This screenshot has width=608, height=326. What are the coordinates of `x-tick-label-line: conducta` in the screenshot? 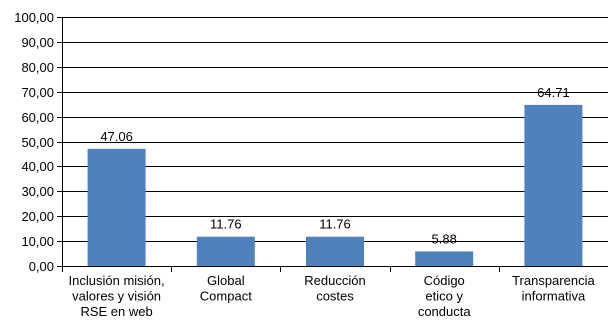 It's located at (445, 311).